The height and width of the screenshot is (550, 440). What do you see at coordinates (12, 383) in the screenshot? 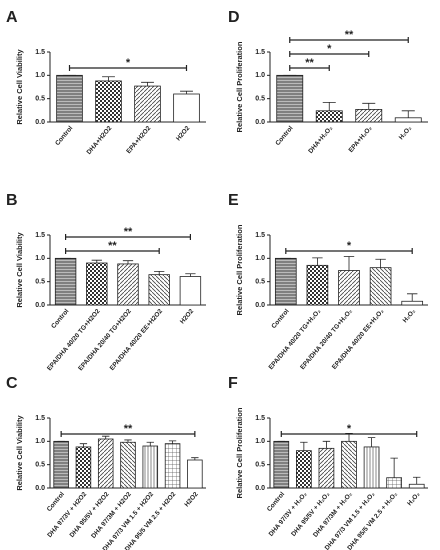
I see `panel-letter: C` at bounding box center [12, 383].